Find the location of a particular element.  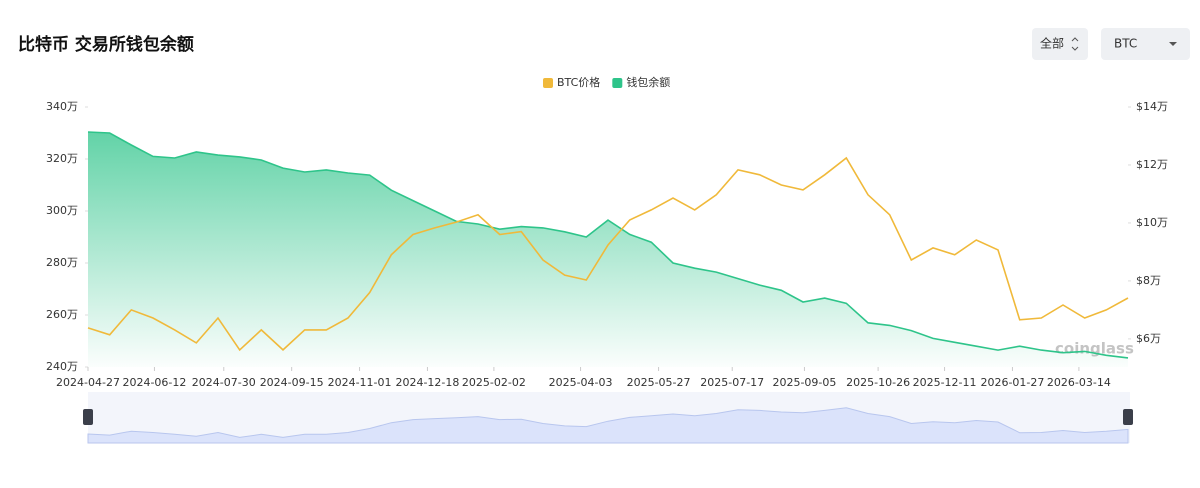

y-tick-label: 320万 is located at coordinates (62, 158).